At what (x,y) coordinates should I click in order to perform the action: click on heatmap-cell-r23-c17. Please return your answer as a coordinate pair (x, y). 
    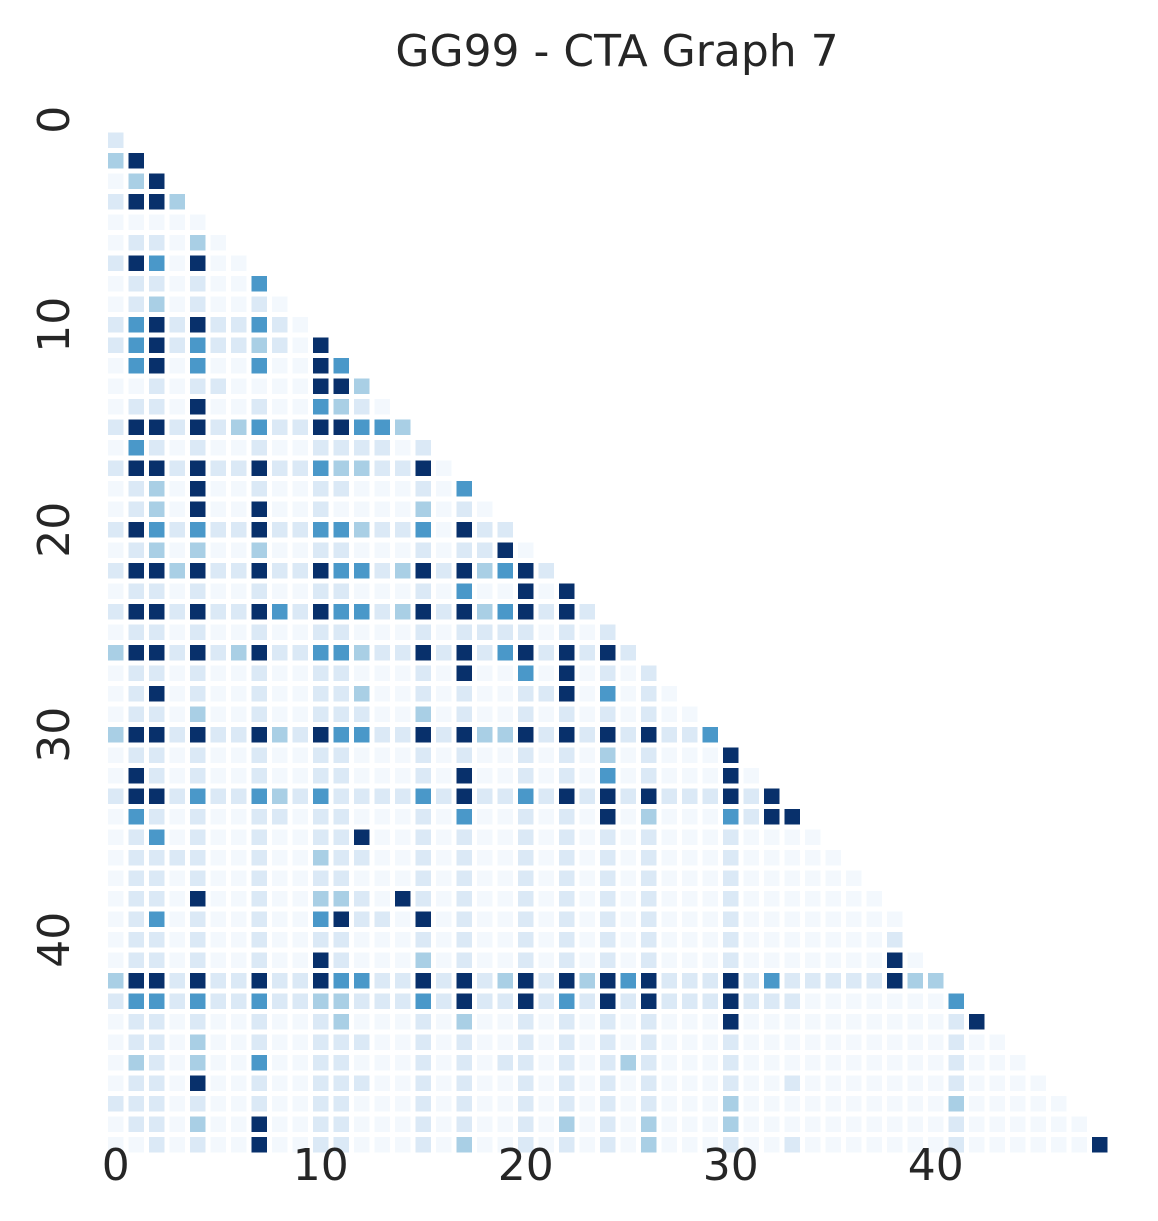
    Looking at the image, I should click on (464, 591).